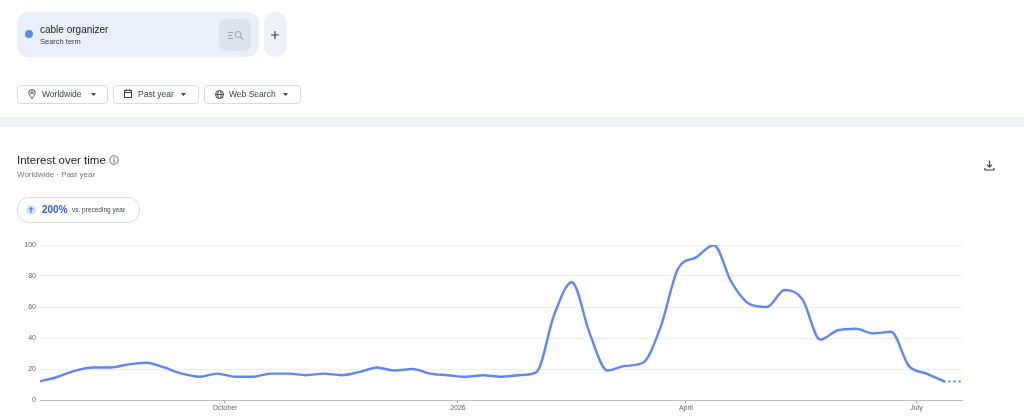 Image resolution: width=1024 pixels, height=417 pixels. I want to click on text: 200%, so click(55, 210).